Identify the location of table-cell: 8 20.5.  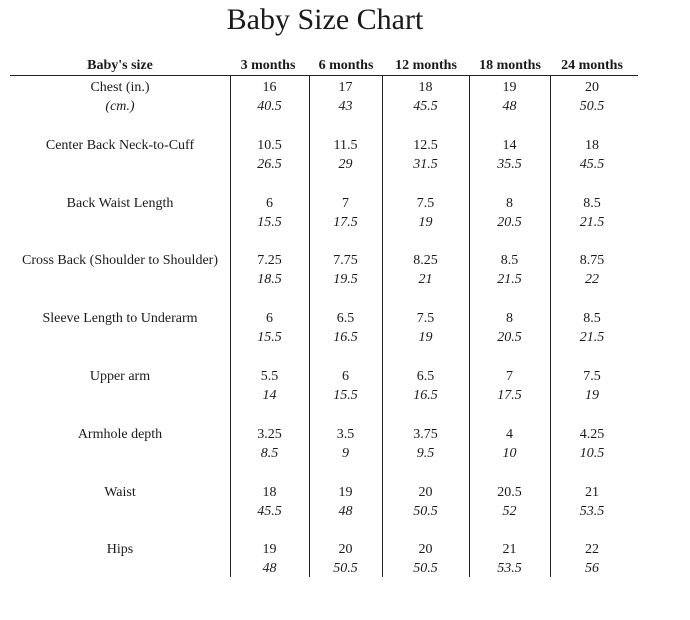
(509, 328).